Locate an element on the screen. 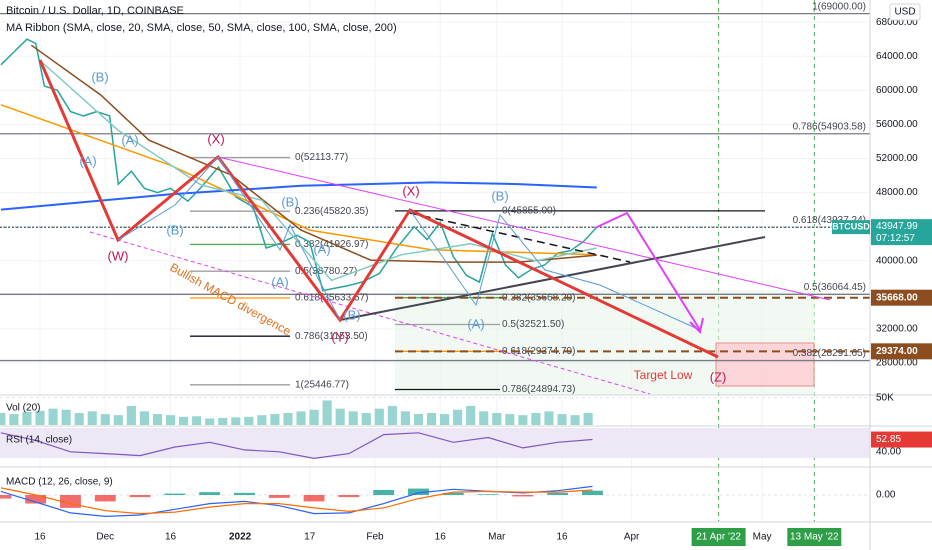 The width and height of the screenshot is (932, 550). fib-label: 0.5(36064.45) is located at coordinates (835, 287).